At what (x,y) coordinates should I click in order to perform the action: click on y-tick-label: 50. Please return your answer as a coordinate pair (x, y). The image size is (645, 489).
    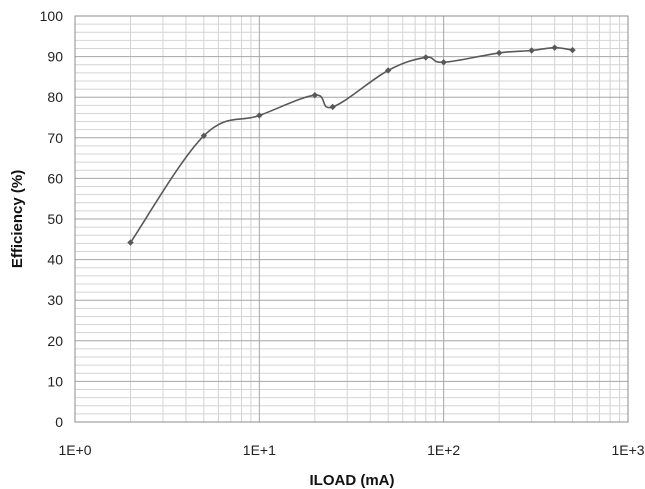
    Looking at the image, I should click on (55, 219).